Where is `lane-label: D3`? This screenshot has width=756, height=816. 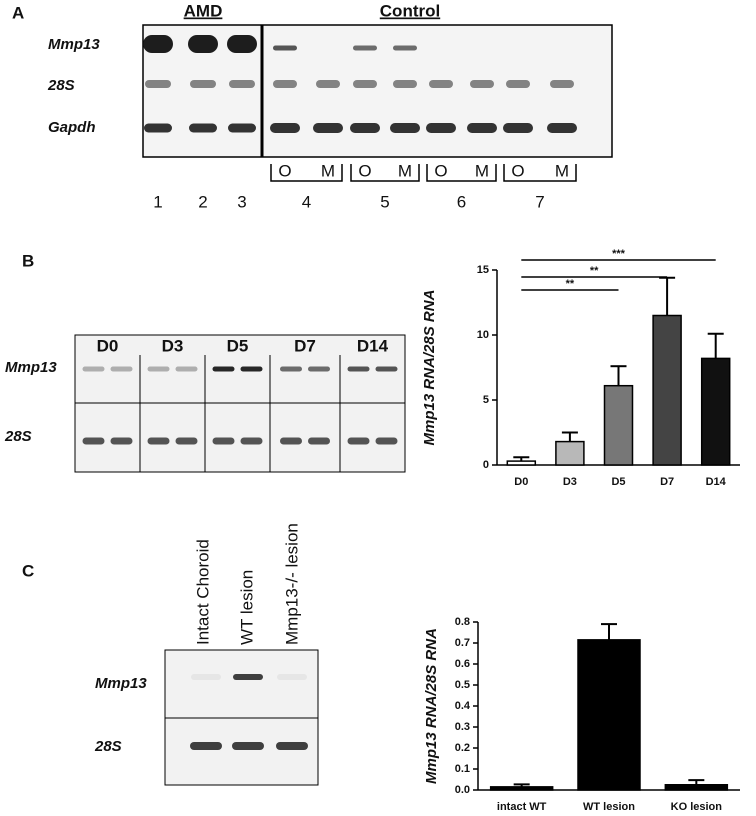
lane-label: D3 is located at coordinates (173, 345).